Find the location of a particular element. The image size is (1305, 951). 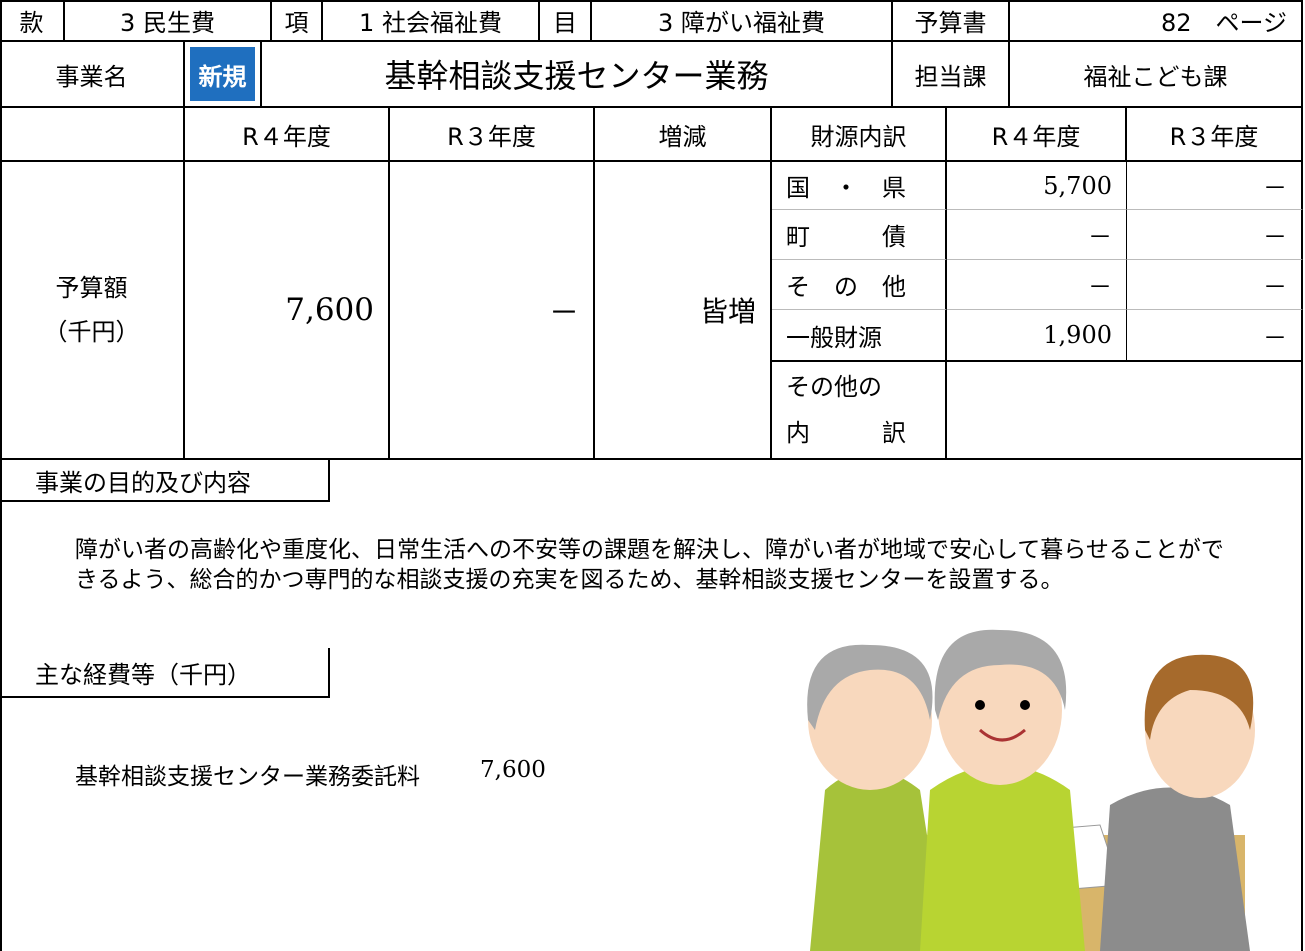

source-name: その他の内 訳 is located at coordinates (859, 411).